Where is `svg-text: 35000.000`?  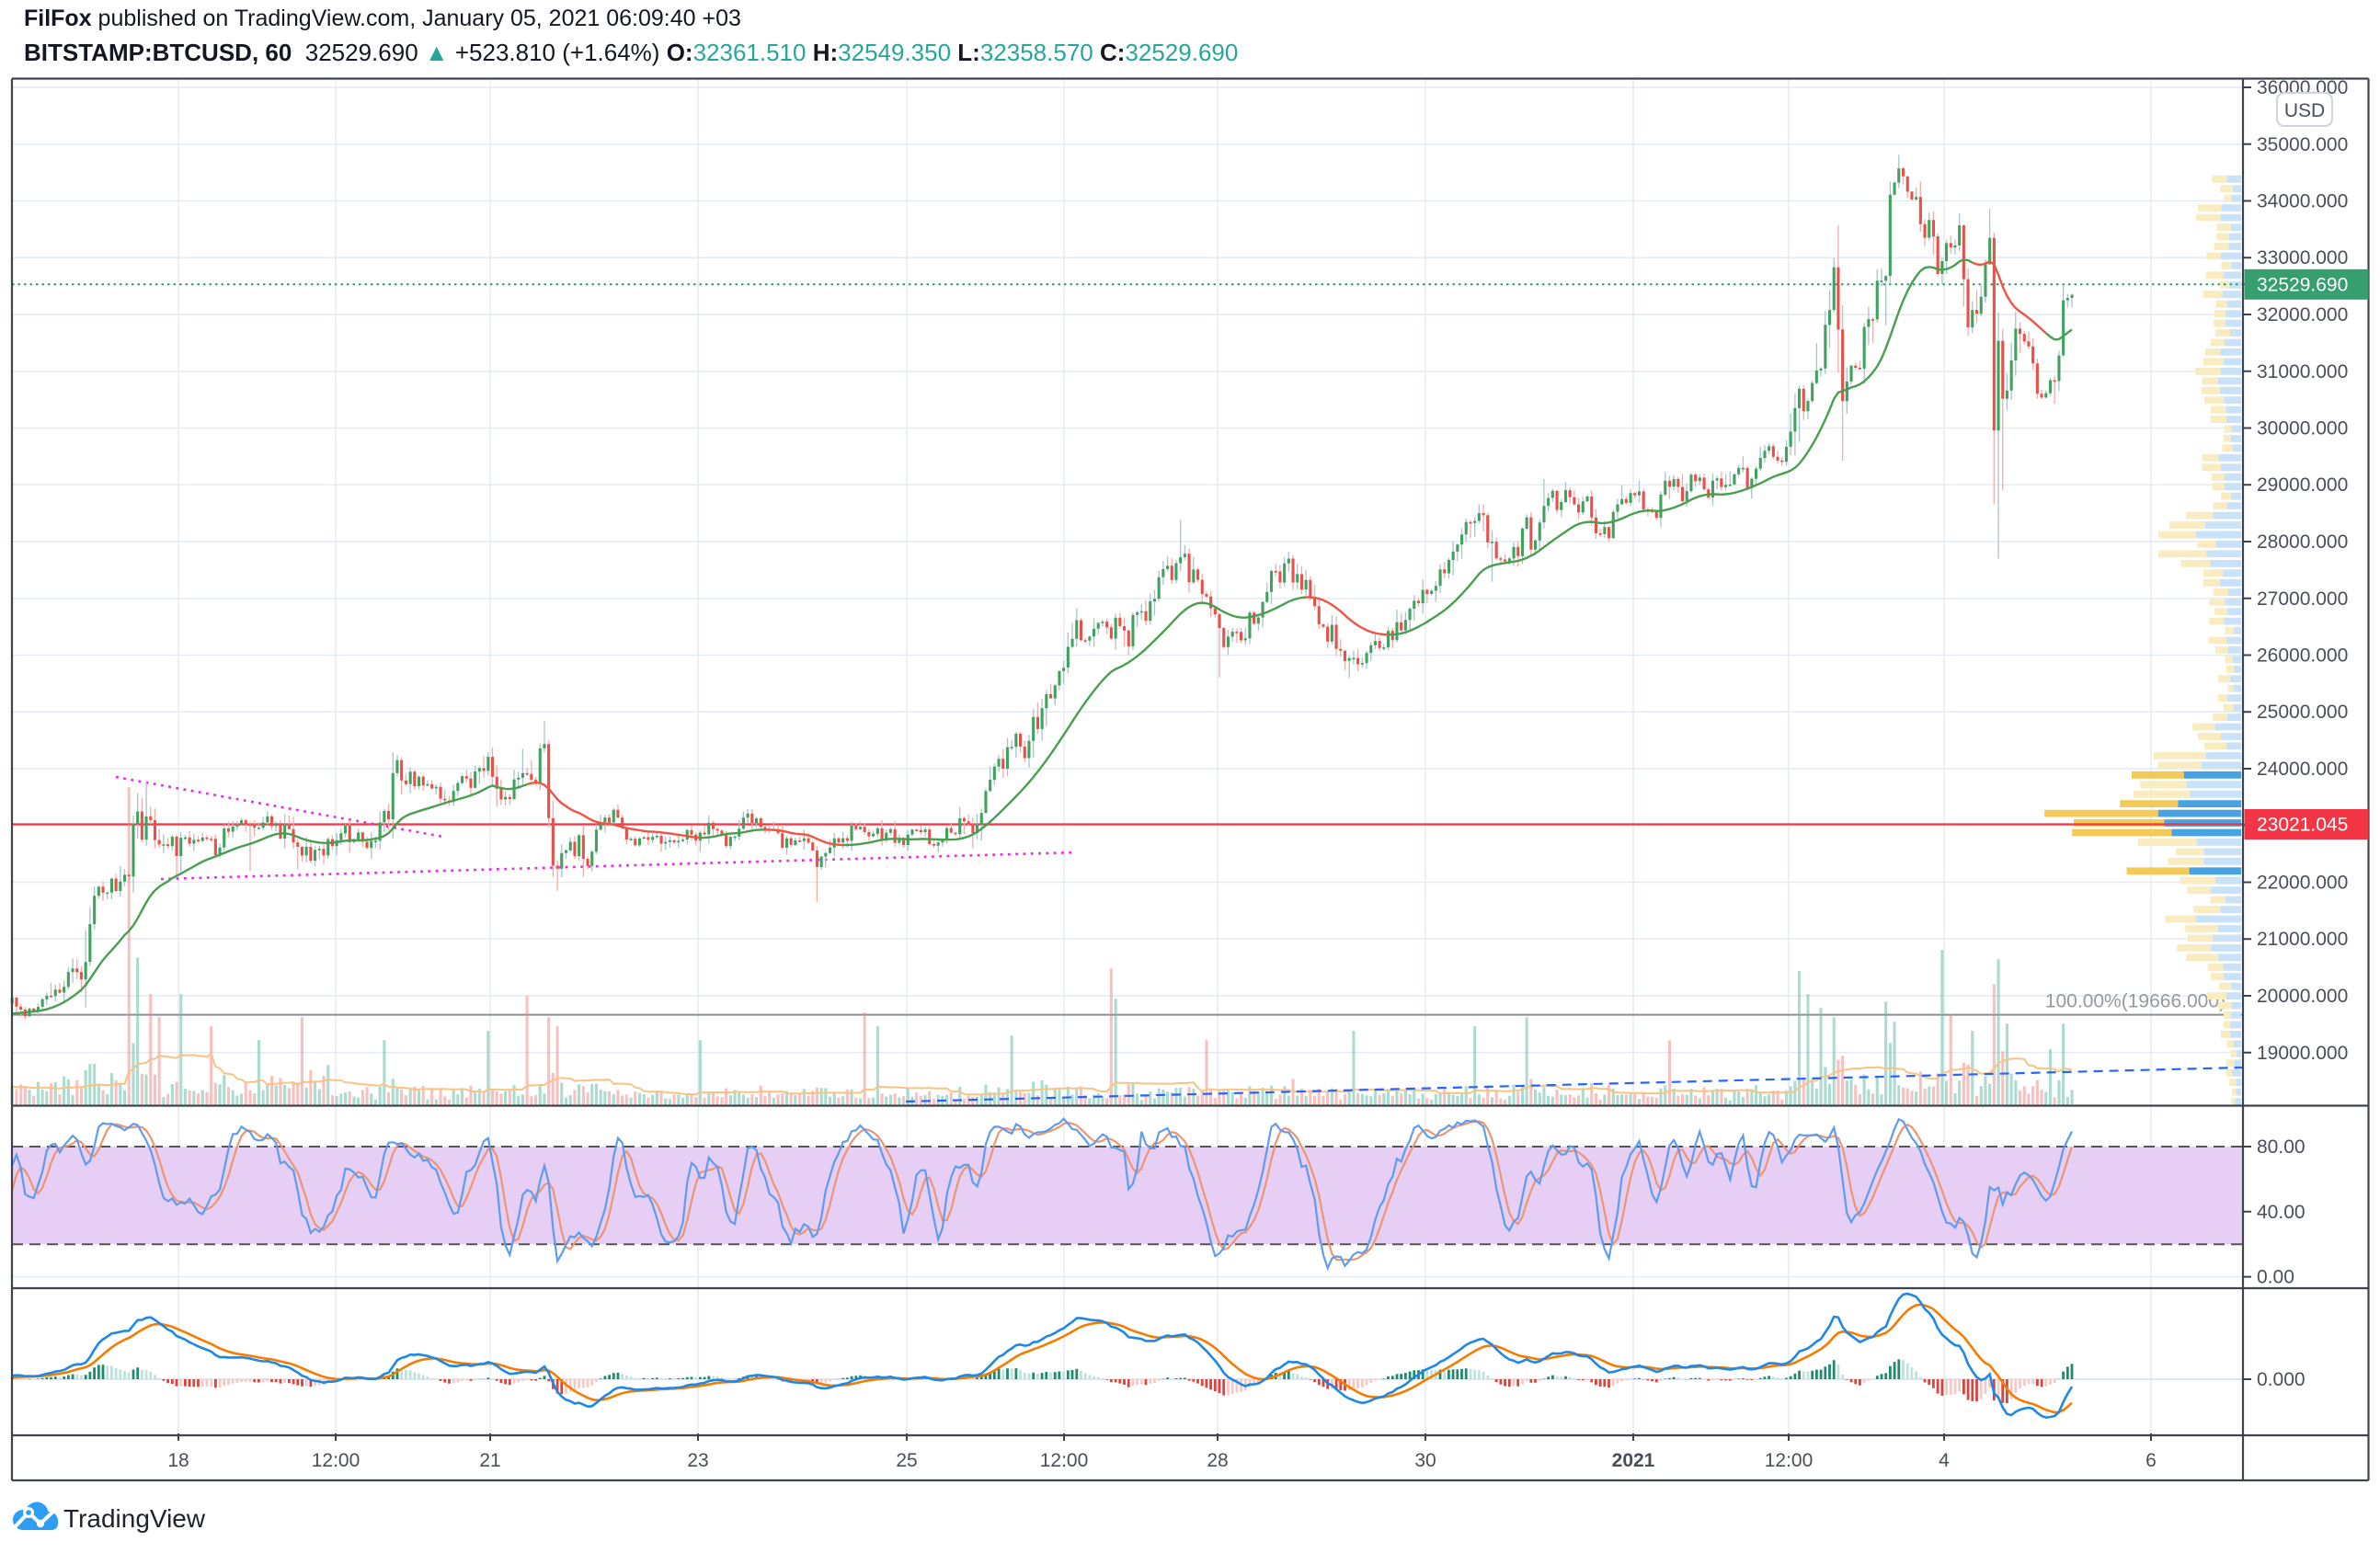 svg-text: 35000.000 is located at coordinates (2302, 144).